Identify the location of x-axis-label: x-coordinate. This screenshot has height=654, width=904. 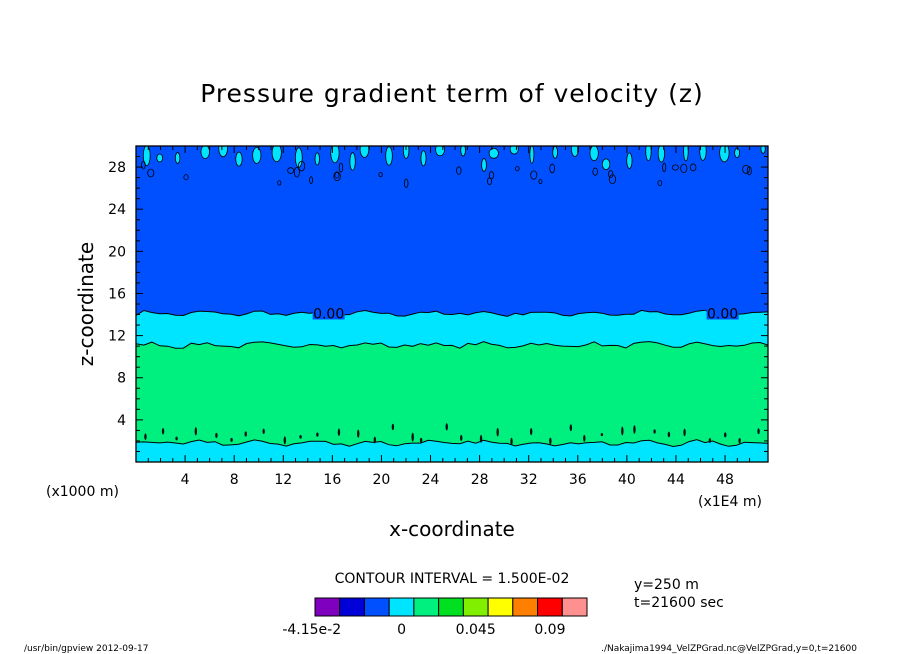
(452, 529).